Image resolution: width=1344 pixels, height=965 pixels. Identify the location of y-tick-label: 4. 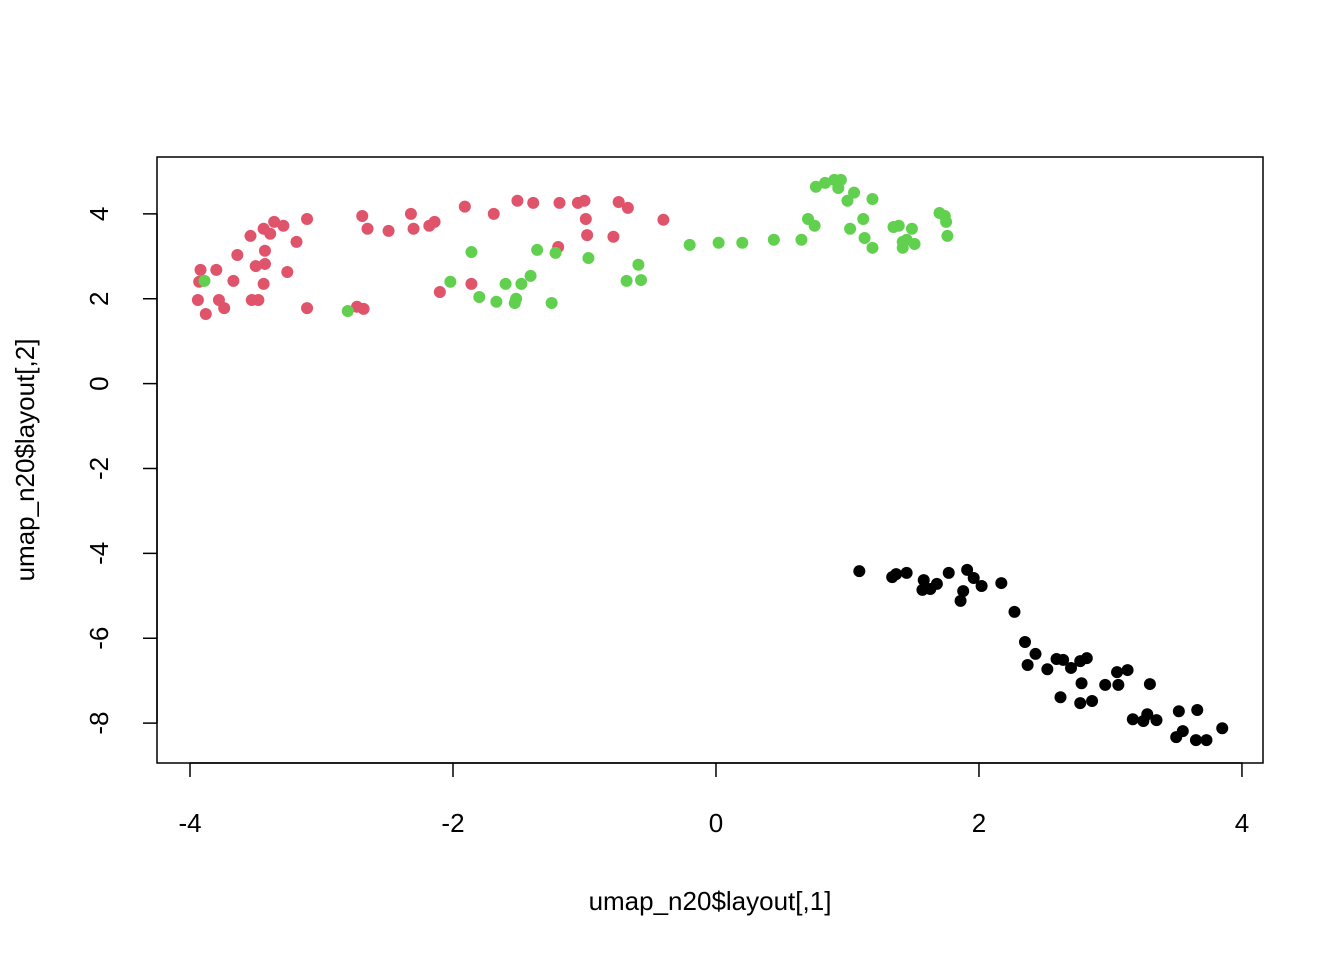
(99, 214).